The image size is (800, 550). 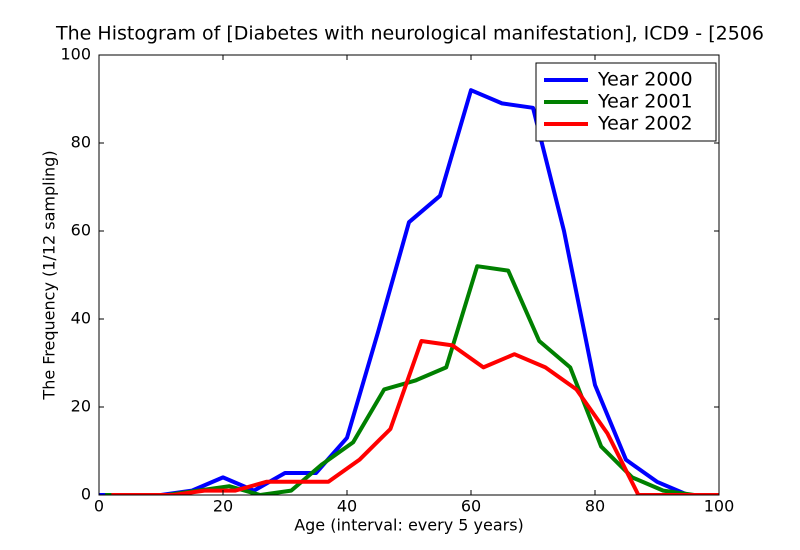 What do you see at coordinates (347, 506) in the screenshot?
I see `x-tick-label: 40` at bounding box center [347, 506].